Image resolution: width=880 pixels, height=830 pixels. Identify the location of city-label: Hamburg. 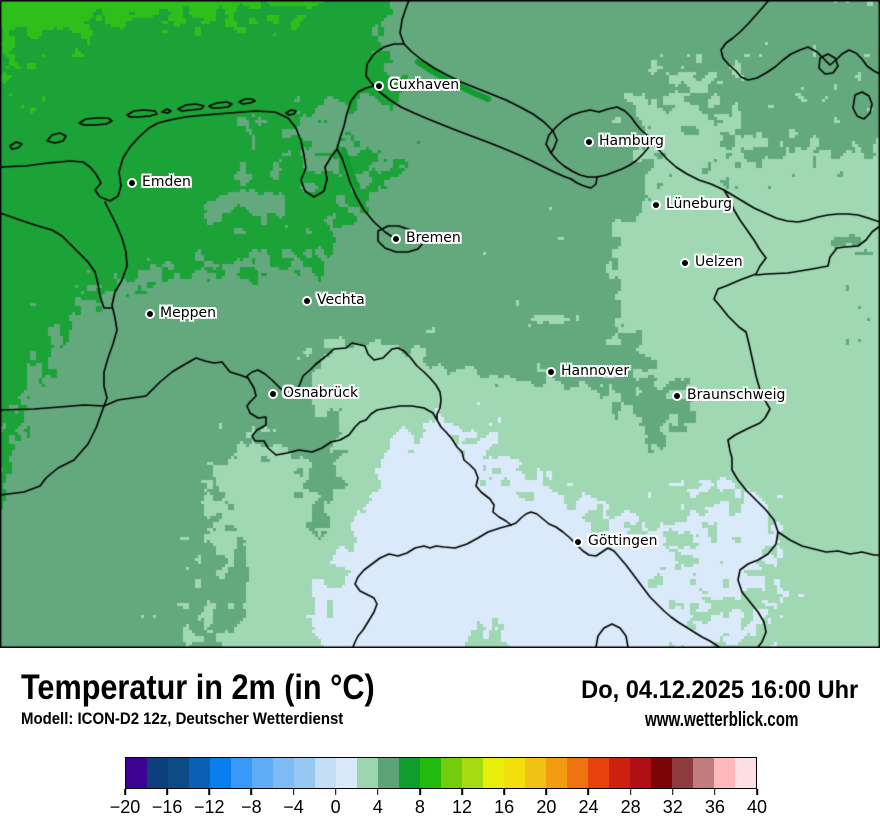
(631, 141).